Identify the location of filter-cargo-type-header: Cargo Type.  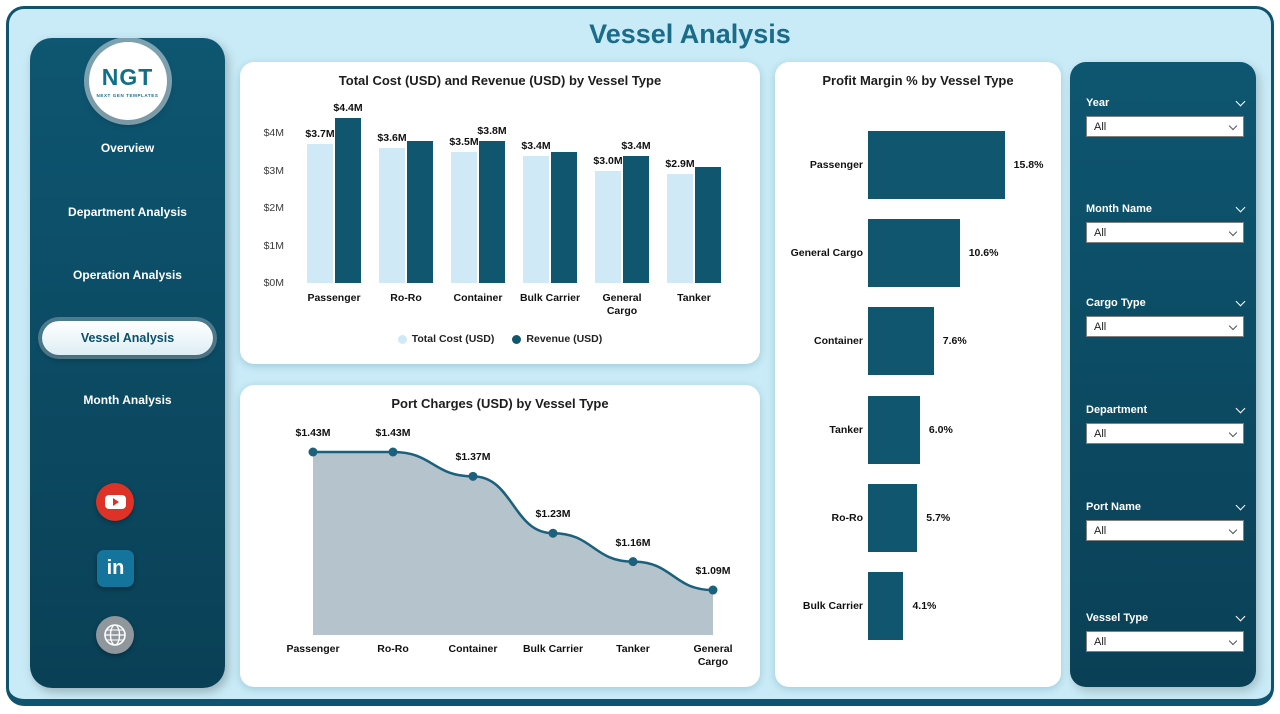
(1166, 302).